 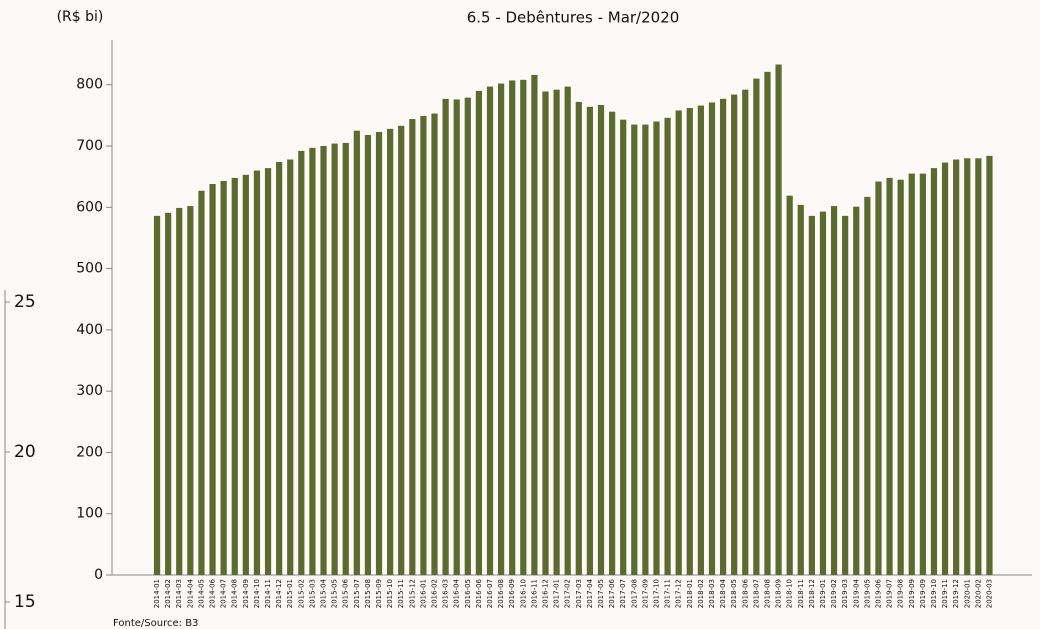 I want to click on x-tick-label: 2018-04, so click(x=723, y=593).